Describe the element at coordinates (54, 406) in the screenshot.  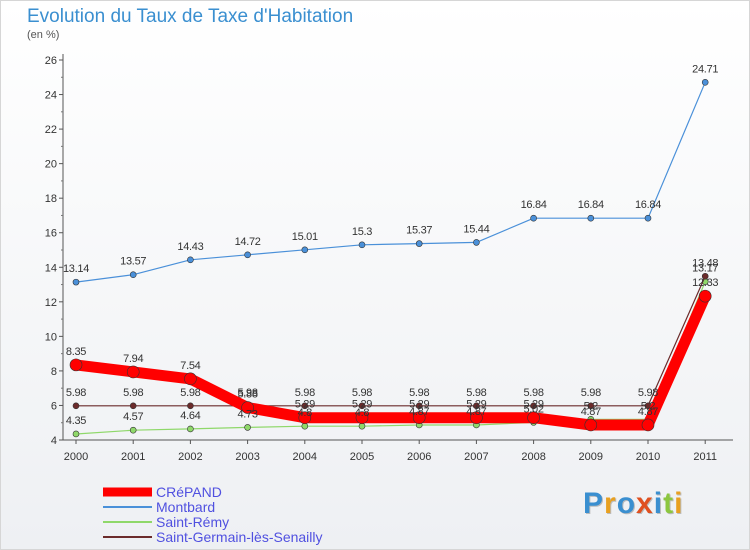
I see `y-tick-label: 6` at that location.